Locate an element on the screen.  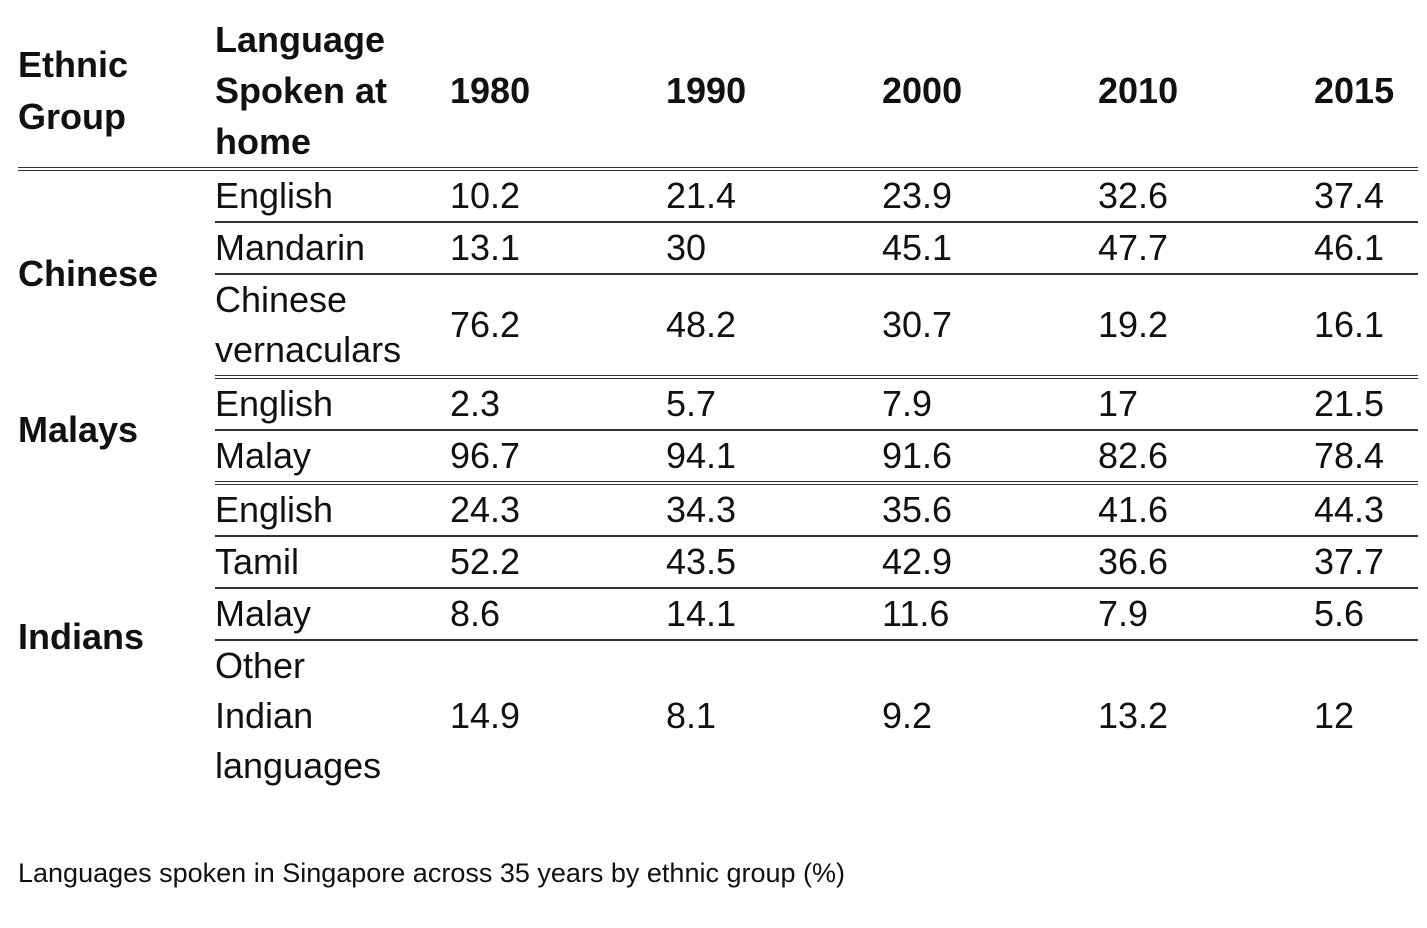
value-cell-1980: 13.1 is located at coordinates (558, 248).